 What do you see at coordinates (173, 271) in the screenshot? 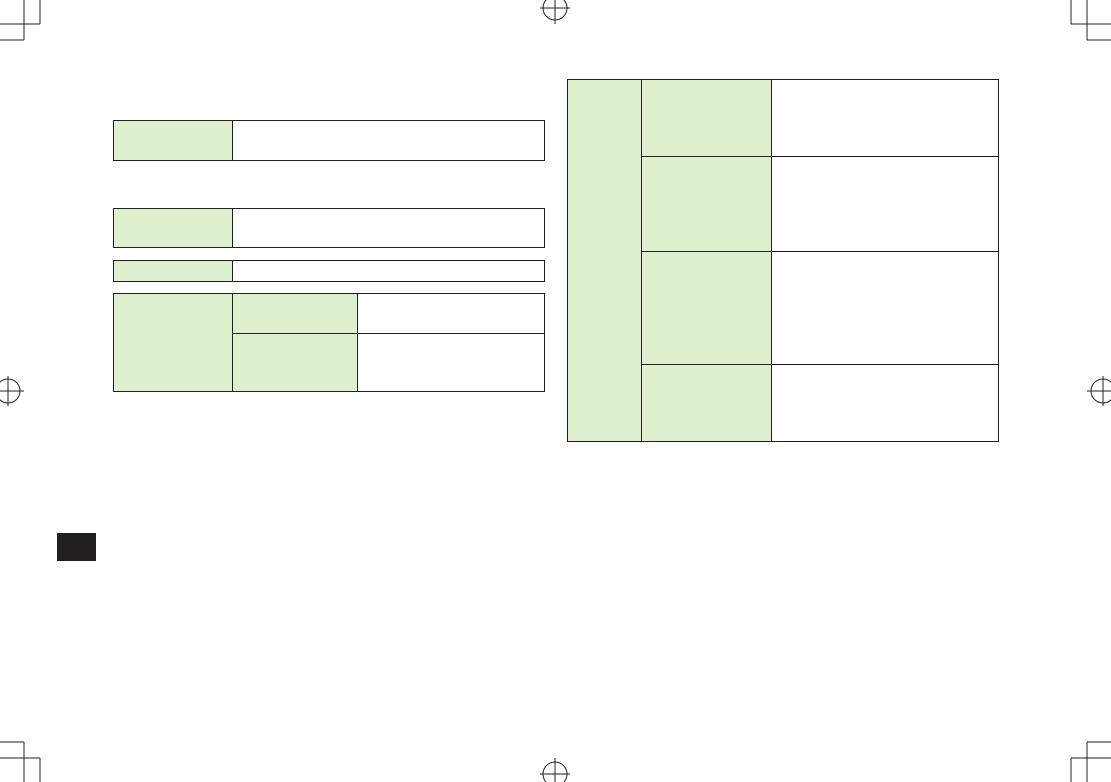
I see `table-3-header-cell` at bounding box center [173, 271].